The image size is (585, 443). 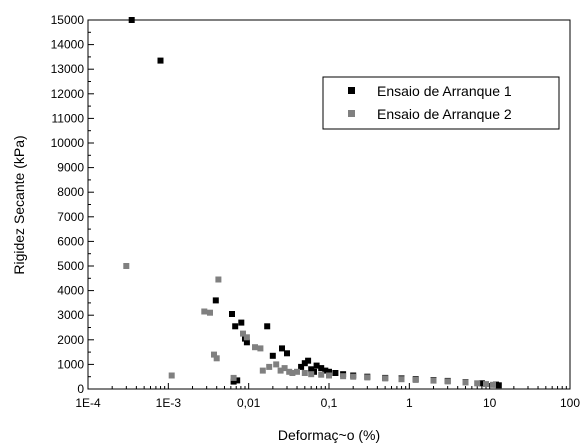 What do you see at coordinates (169, 403) in the screenshot?
I see `x-tick-label-1: 1E-3` at bounding box center [169, 403].